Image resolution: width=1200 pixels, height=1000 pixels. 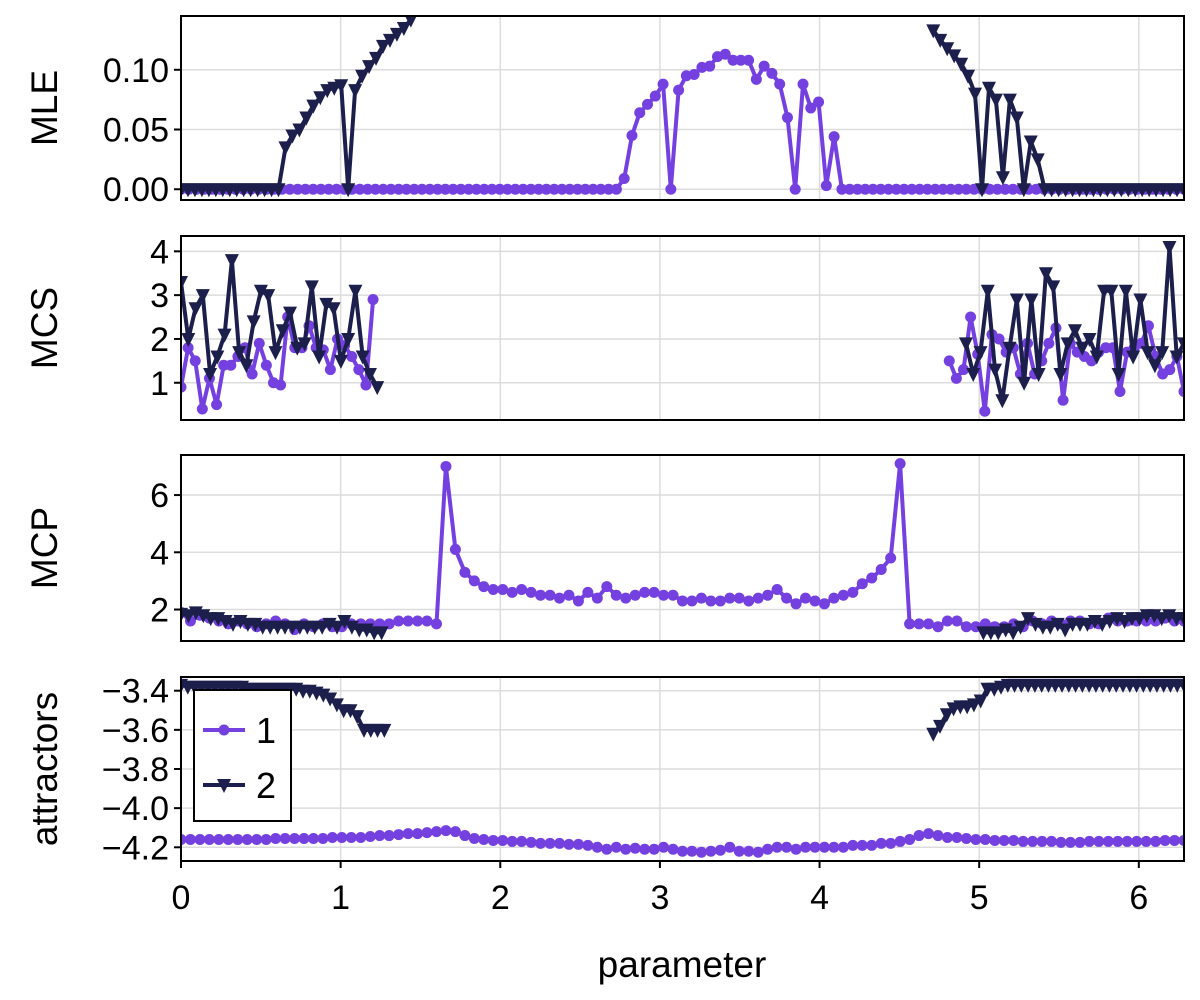 What do you see at coordinates (819, 898) in the screenshot?
I see `x-tick-label: 4` at bounding box center [819, 898].